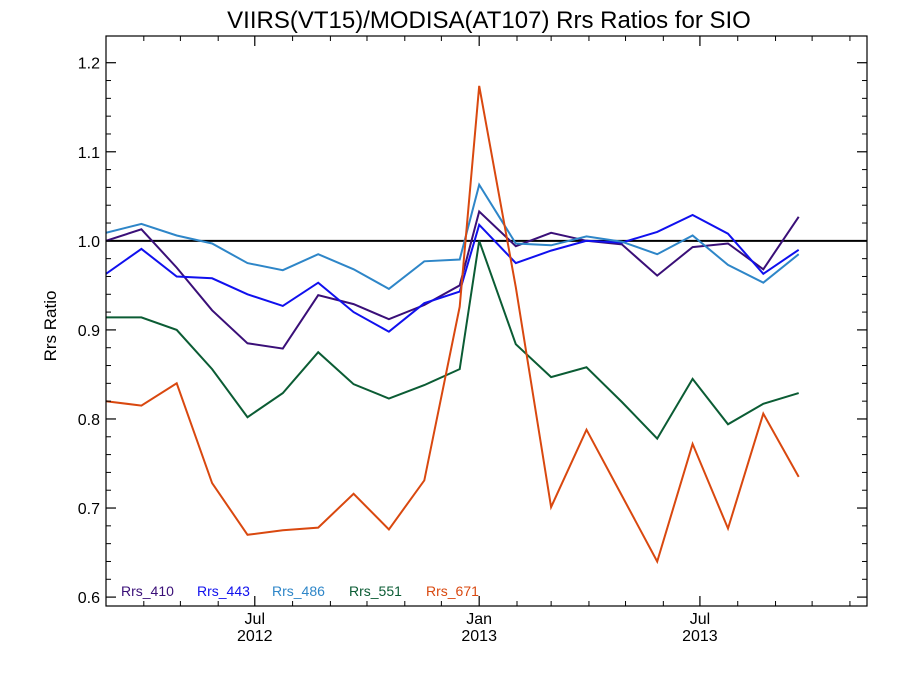 The height and width of the screenshot is (675, 900). Describe the element at coordinates (255, 636) in the screenshot. I see `x-tick-label-year: 2012` at that location.